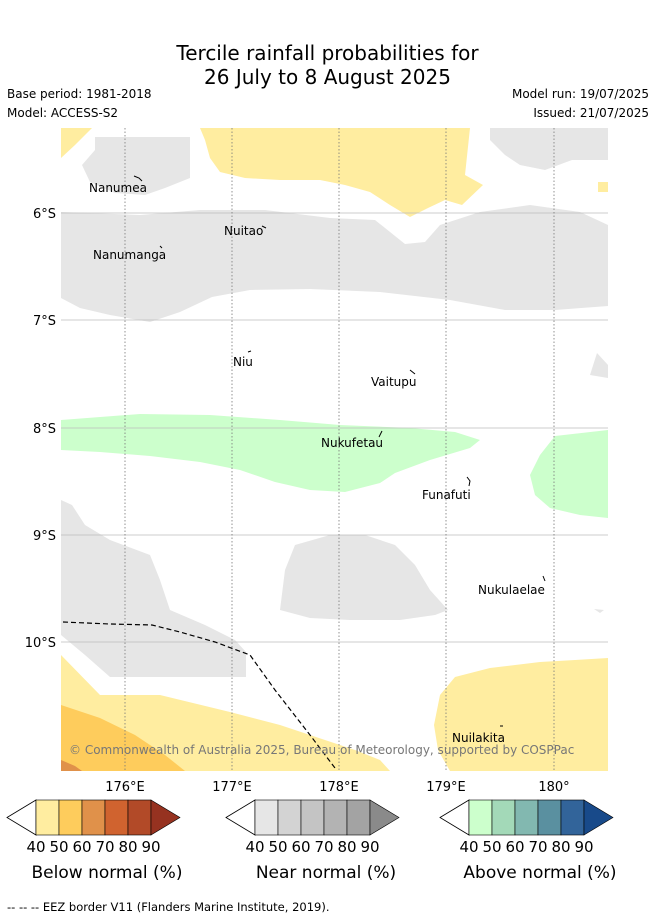  I want to click on below-colorbar-under-triangle, so click(21, 817).